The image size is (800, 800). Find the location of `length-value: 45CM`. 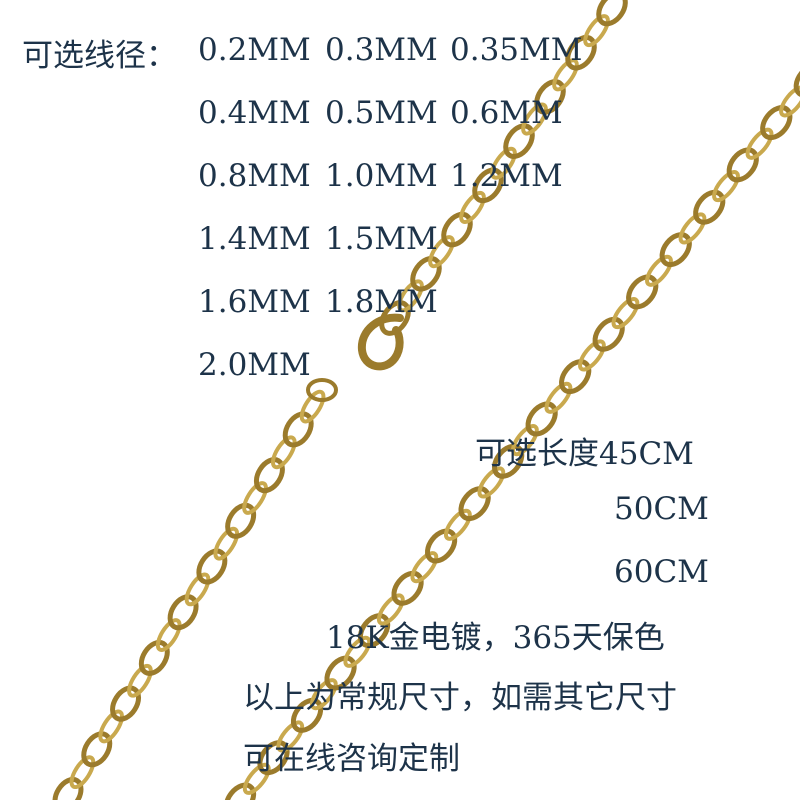

length-value: 45CM is located at coordinates (646, 454).